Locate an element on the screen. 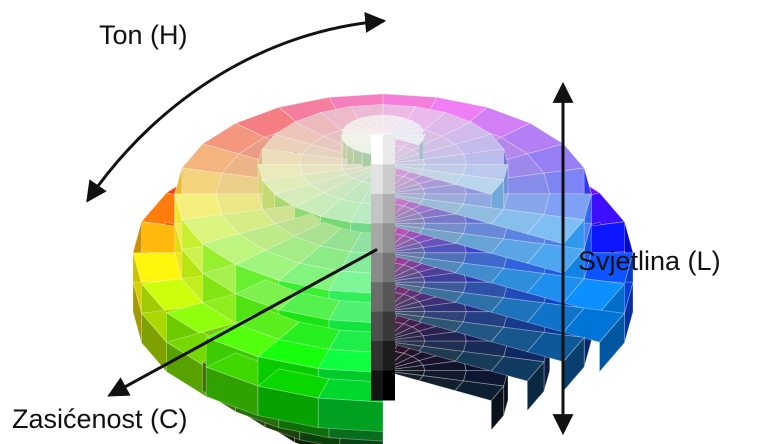  chroma-arrow-icon is located at coordinates (242, 322).